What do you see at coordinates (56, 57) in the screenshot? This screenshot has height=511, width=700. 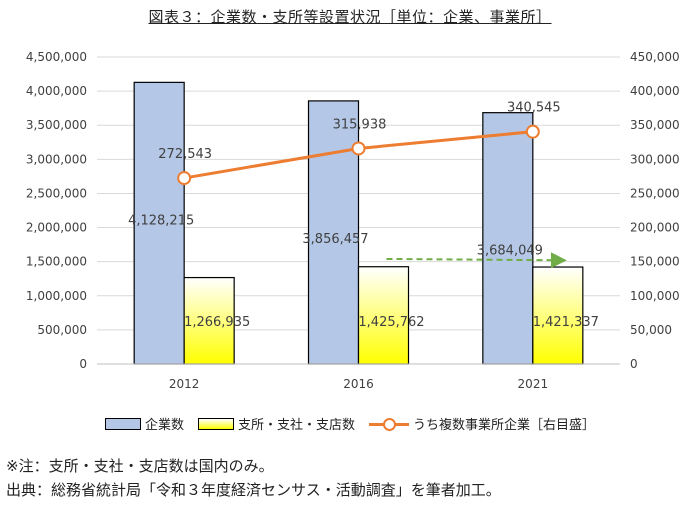 I see `y-left-tick-label: 4,500,000` at bounding box center [56, 57].